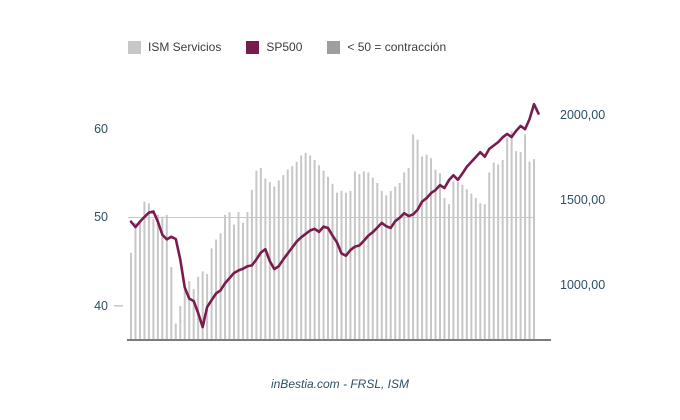  What do you see at coordinates (134, 47) in the screenshot?
I see `legend-swatch-ism-servicios` at bounding box center [134, 47].